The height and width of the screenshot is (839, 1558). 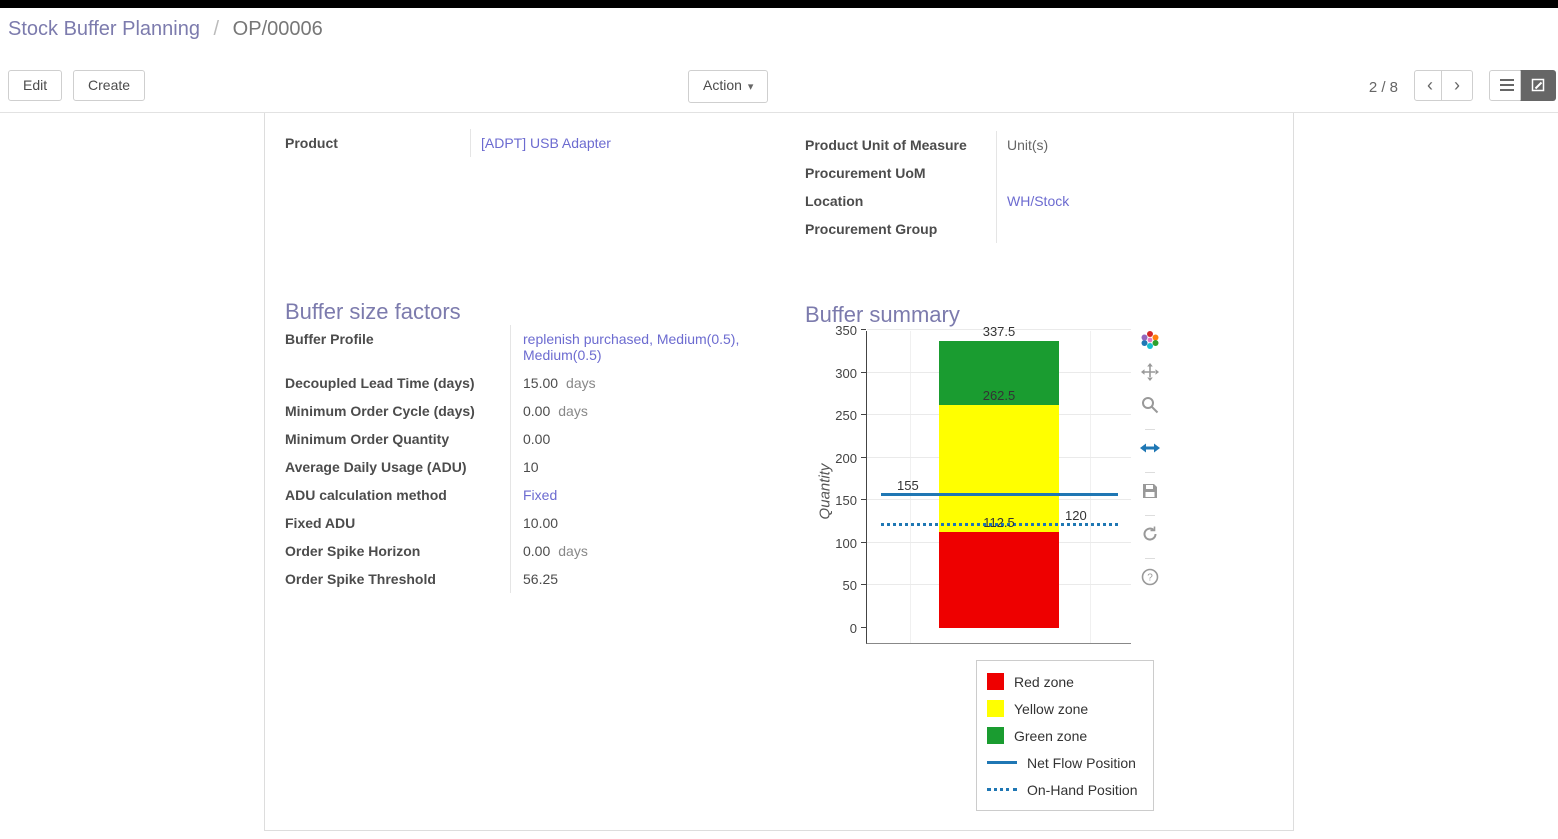 I want to click on pager-next-button: ›, so click(x=1457, y=85).